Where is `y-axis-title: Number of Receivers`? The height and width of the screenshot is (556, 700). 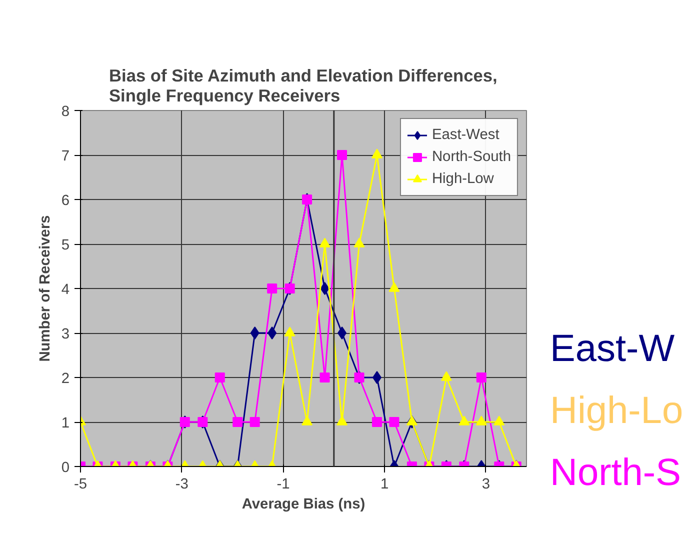
y-axis-title: Number of Receivers is located at coordinates (45, 288).